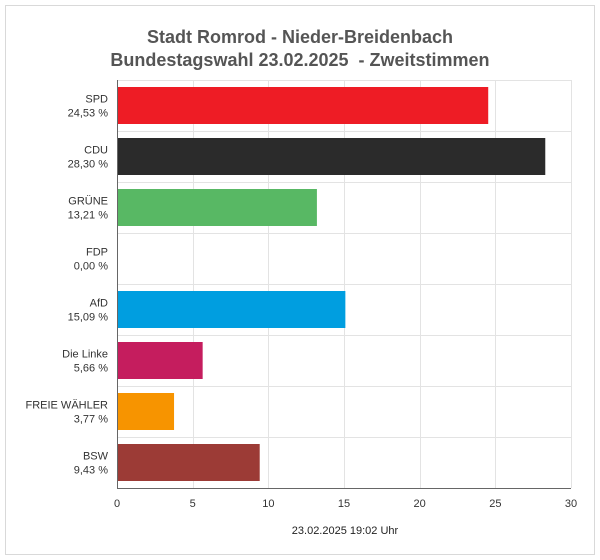 The image size is (600, 560). I want to click on category-percent-label: 3,77 %, so click(91, 420).